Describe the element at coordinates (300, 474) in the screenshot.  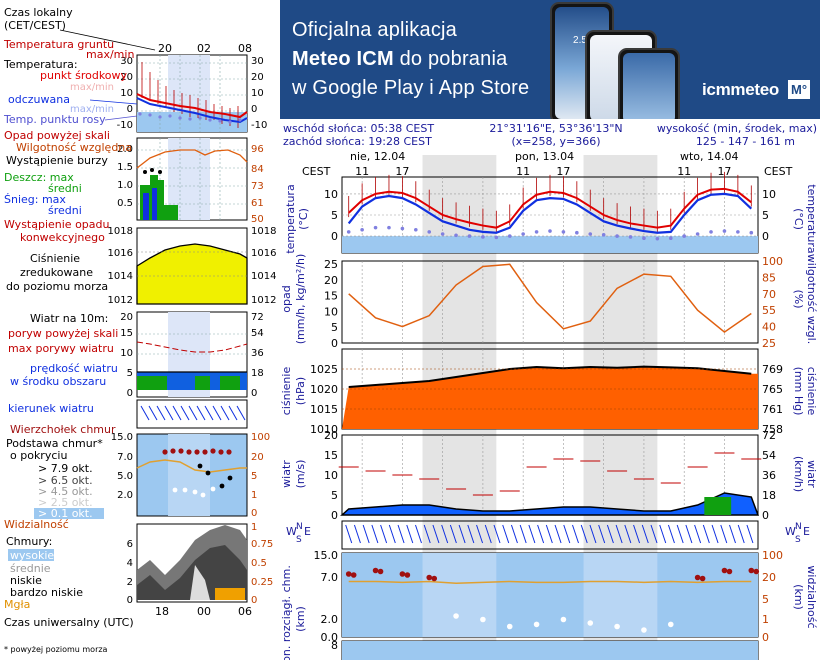
I see `wind-unit-left: (m/s)` at that location.